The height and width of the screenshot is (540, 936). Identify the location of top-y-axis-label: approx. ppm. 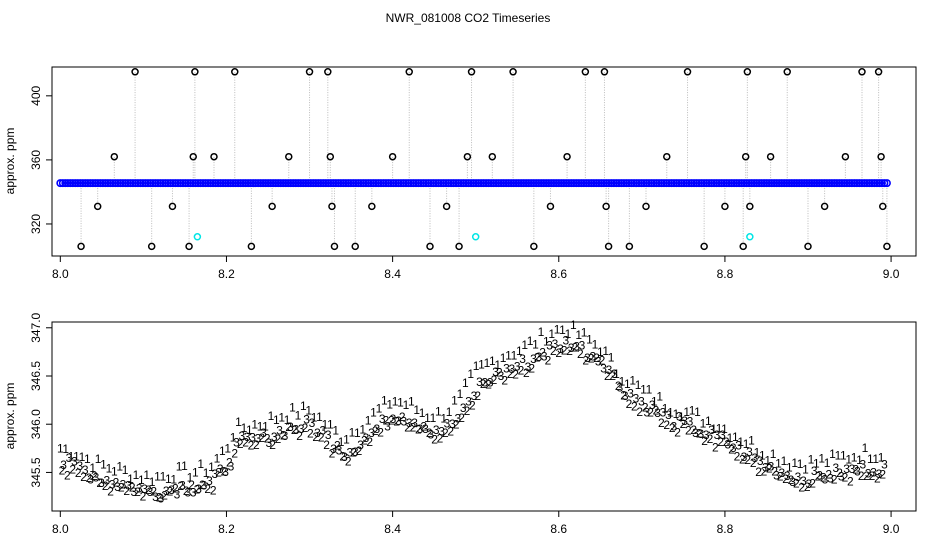
(10, 161).